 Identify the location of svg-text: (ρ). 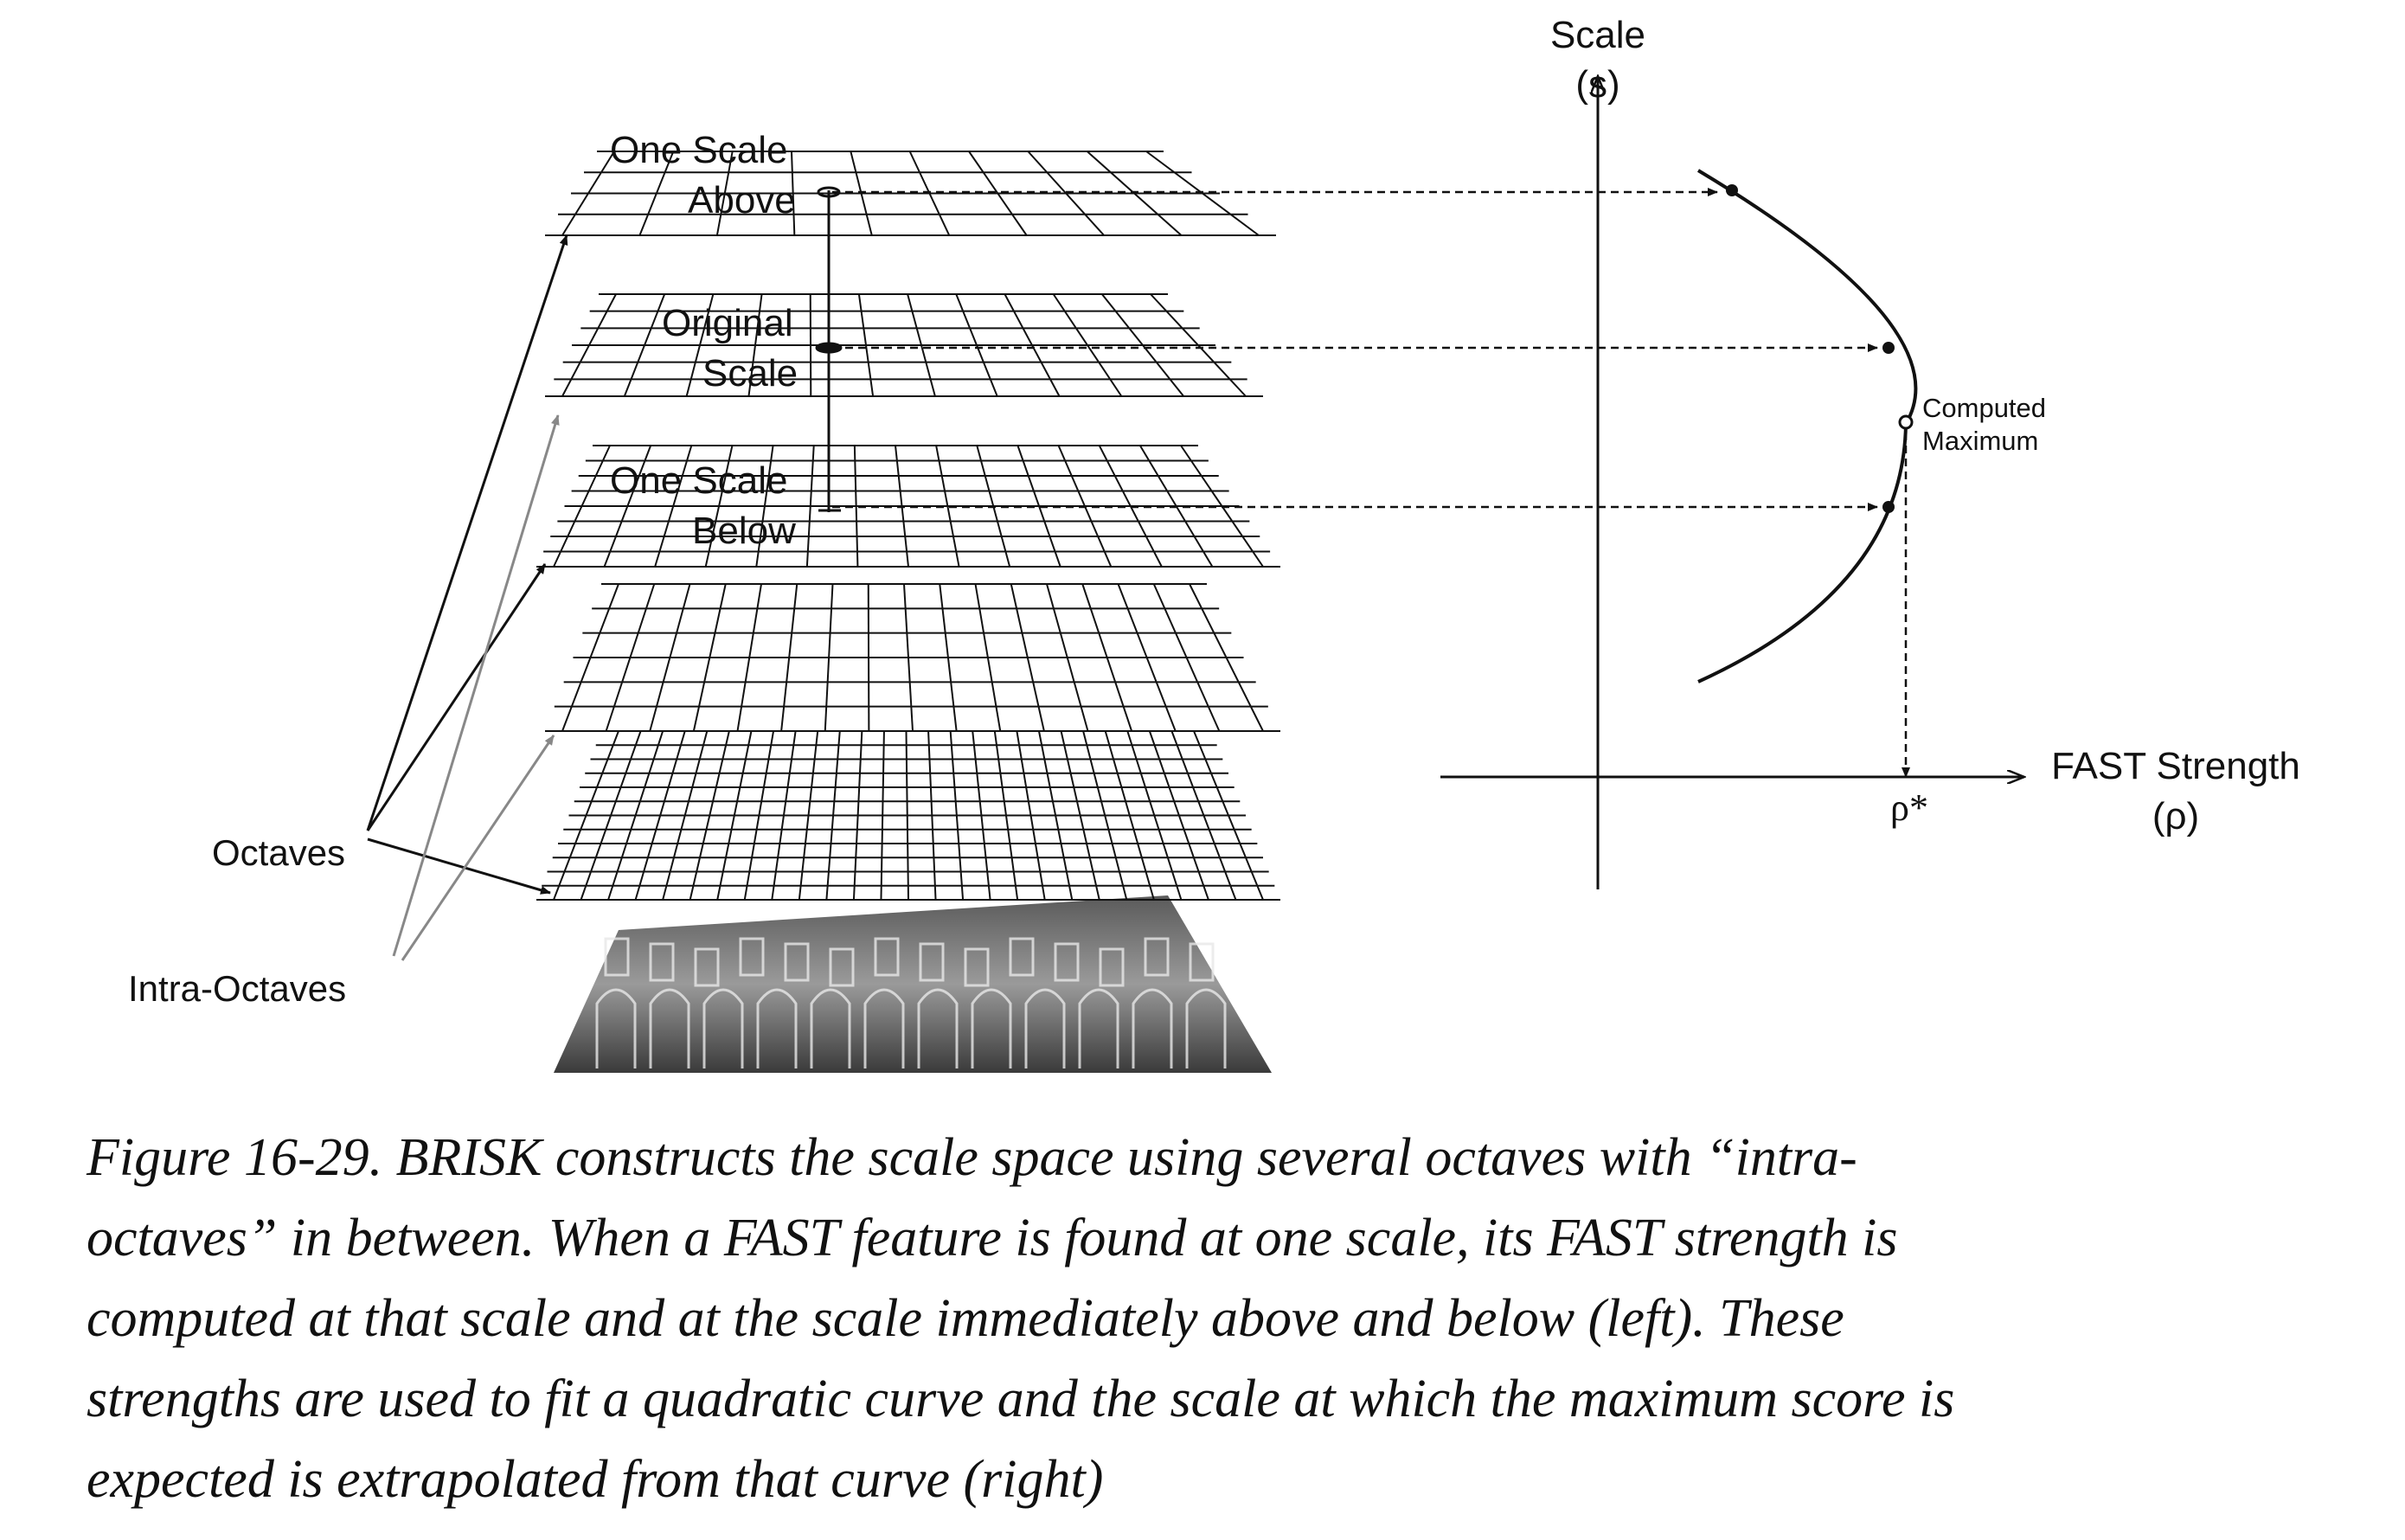
(2175, 816).